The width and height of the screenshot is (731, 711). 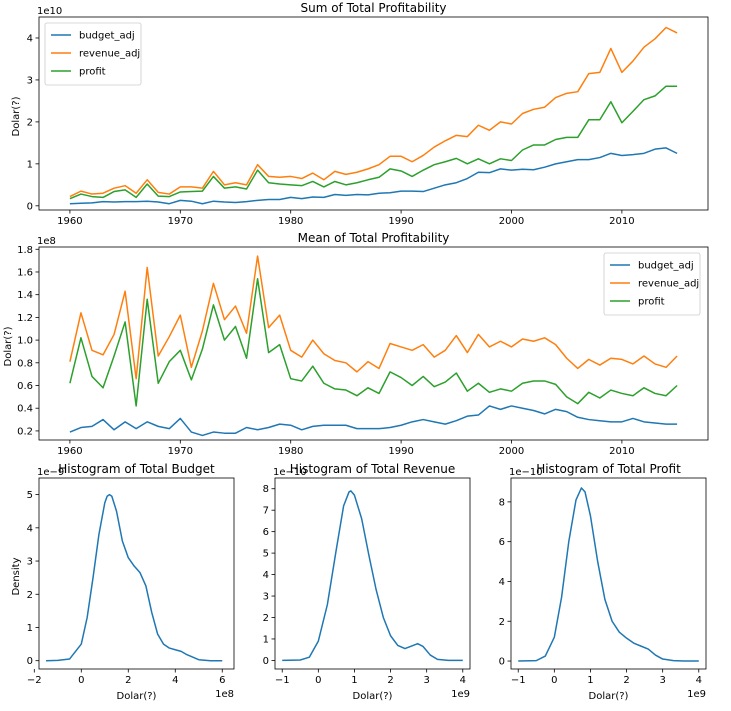 What do you see at coordinates (49, 11) in the screenshot?
I see `y-scale-label: 1e10` at bounding box center [49, 11].